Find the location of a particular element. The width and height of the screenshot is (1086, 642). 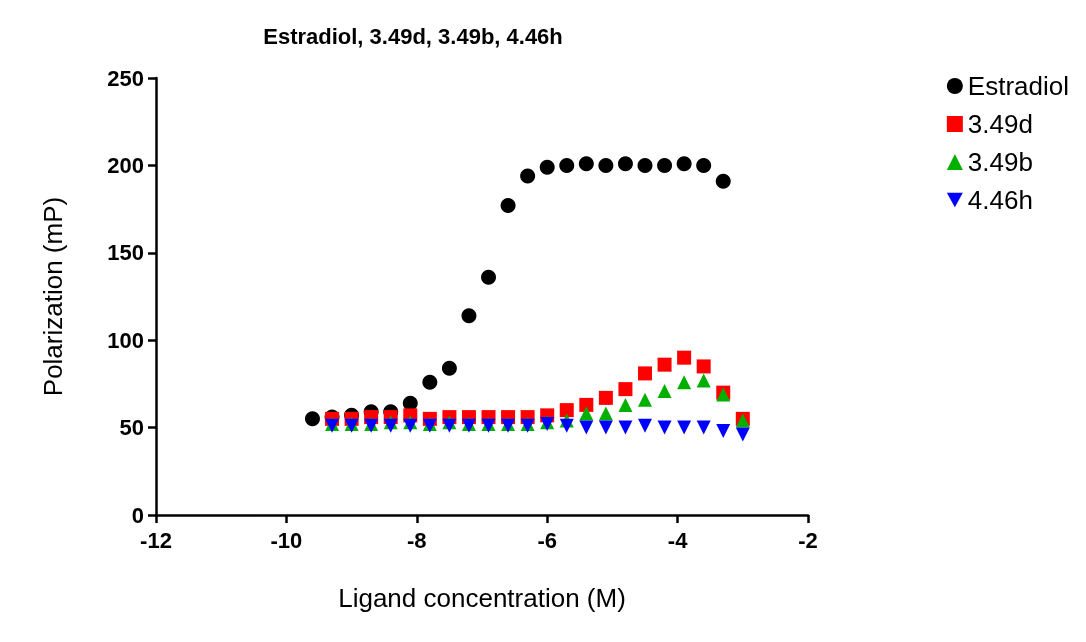

x-tick-label: -12 is located at coordinates (156, 540).